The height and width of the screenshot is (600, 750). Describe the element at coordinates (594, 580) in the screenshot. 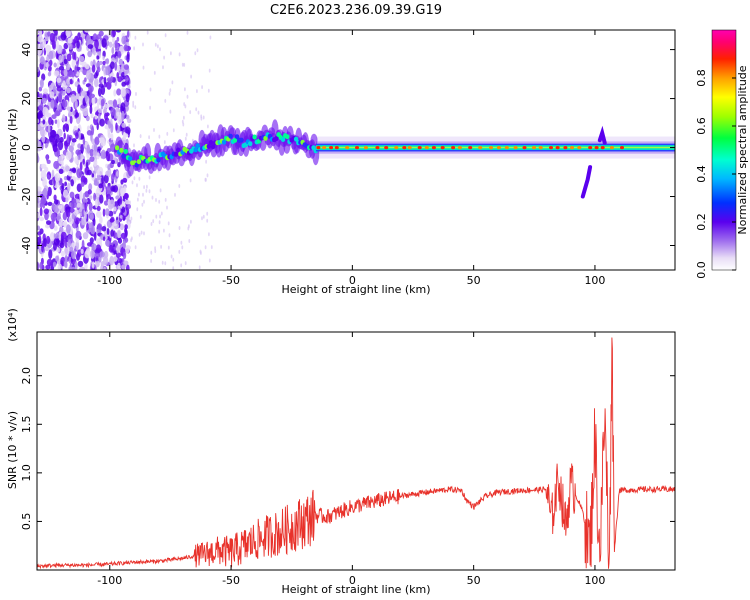

I see `x-tick-label: 100` at that location.